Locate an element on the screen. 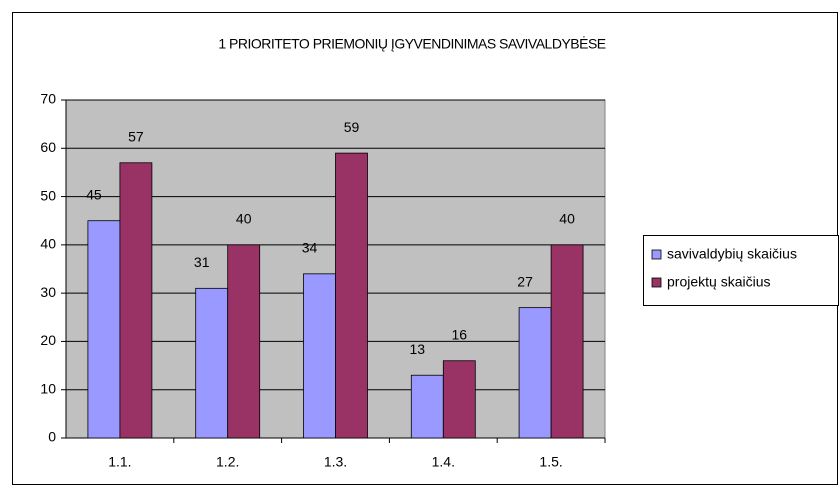 Image resolution: width=840 pixels, height=495 pixels. y-tick-label: 0 is located at coordinates (52, 437).